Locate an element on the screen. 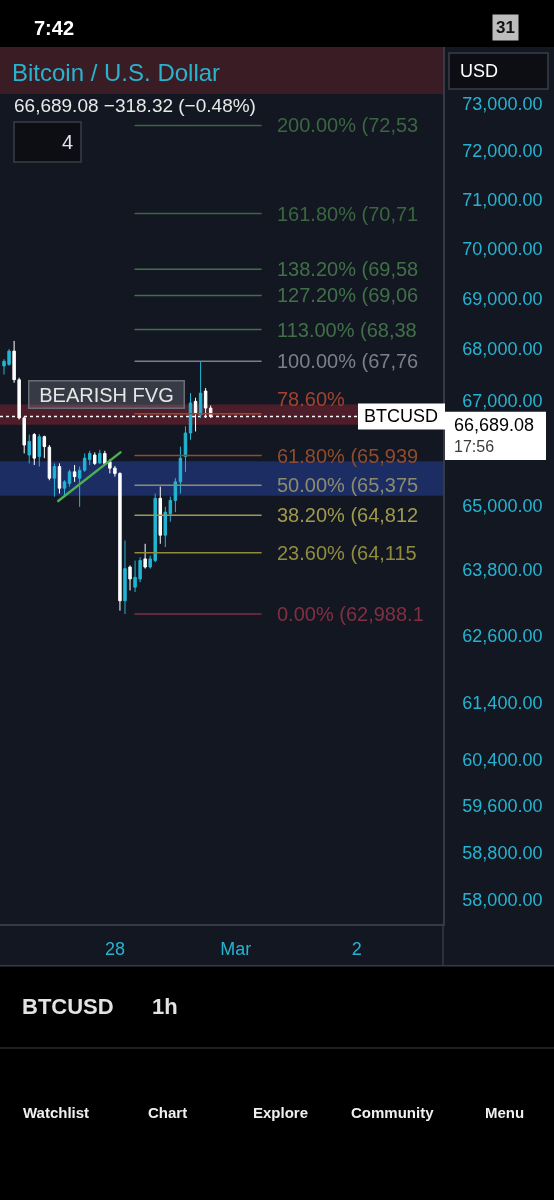  y-tick-label: 73,000.00 is located at coordinates (502, 103).